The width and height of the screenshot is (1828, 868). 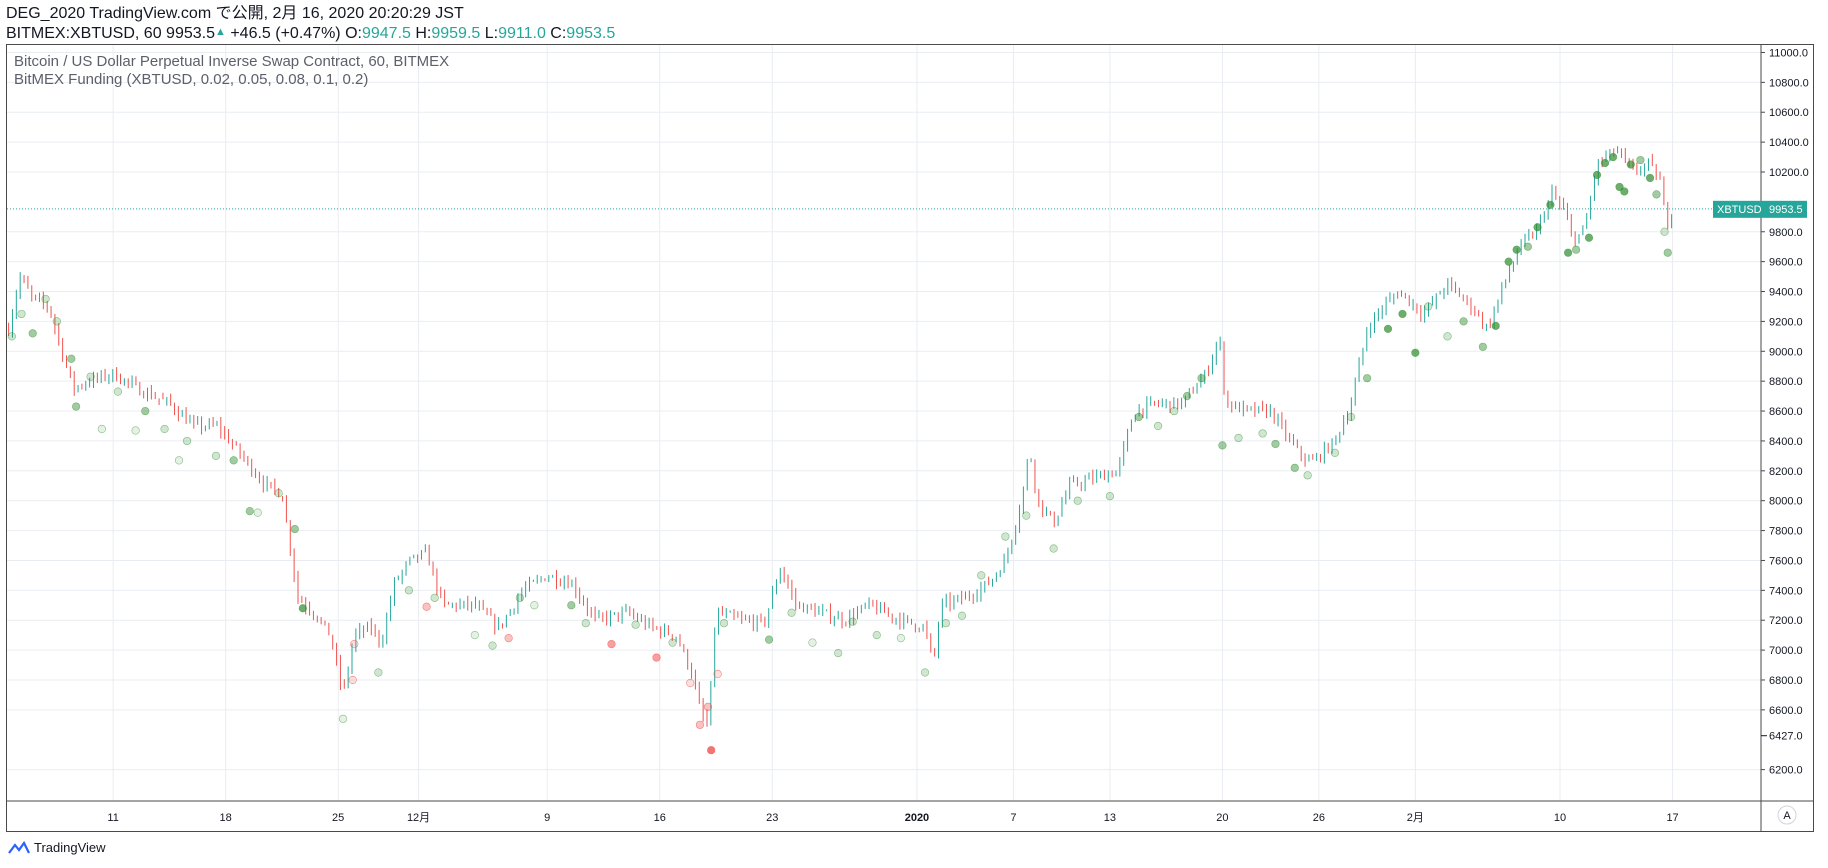 I want to click on y-tick-label: 6200.0, so click(x=1786, y=771).